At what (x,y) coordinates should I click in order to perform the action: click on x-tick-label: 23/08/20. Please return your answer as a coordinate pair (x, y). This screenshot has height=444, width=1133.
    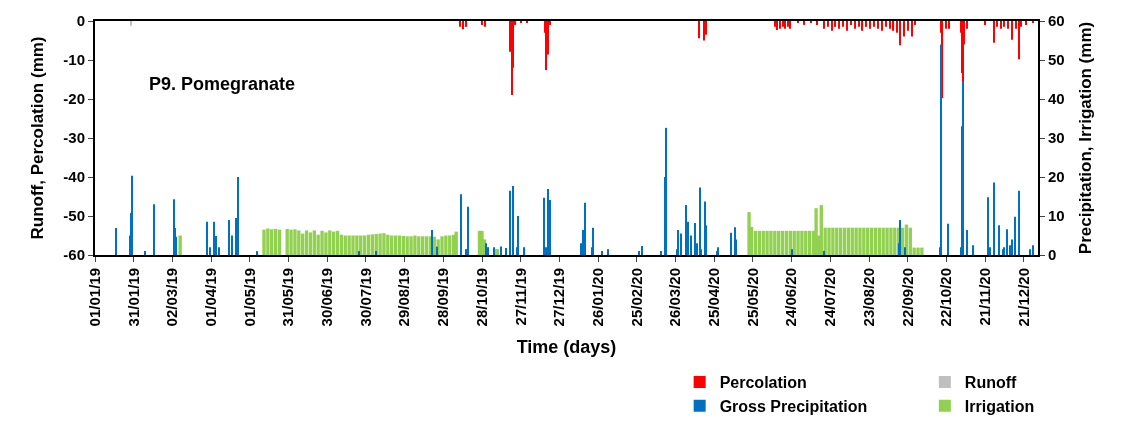
    Looking at the image, I should click on (868, 297).